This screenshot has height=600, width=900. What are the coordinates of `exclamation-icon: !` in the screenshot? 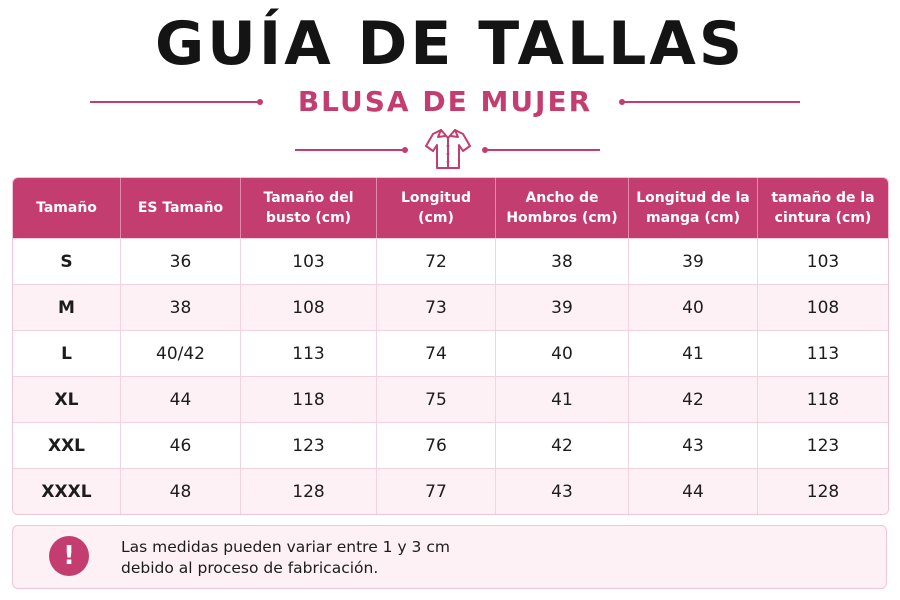 It's located at (69, 556).